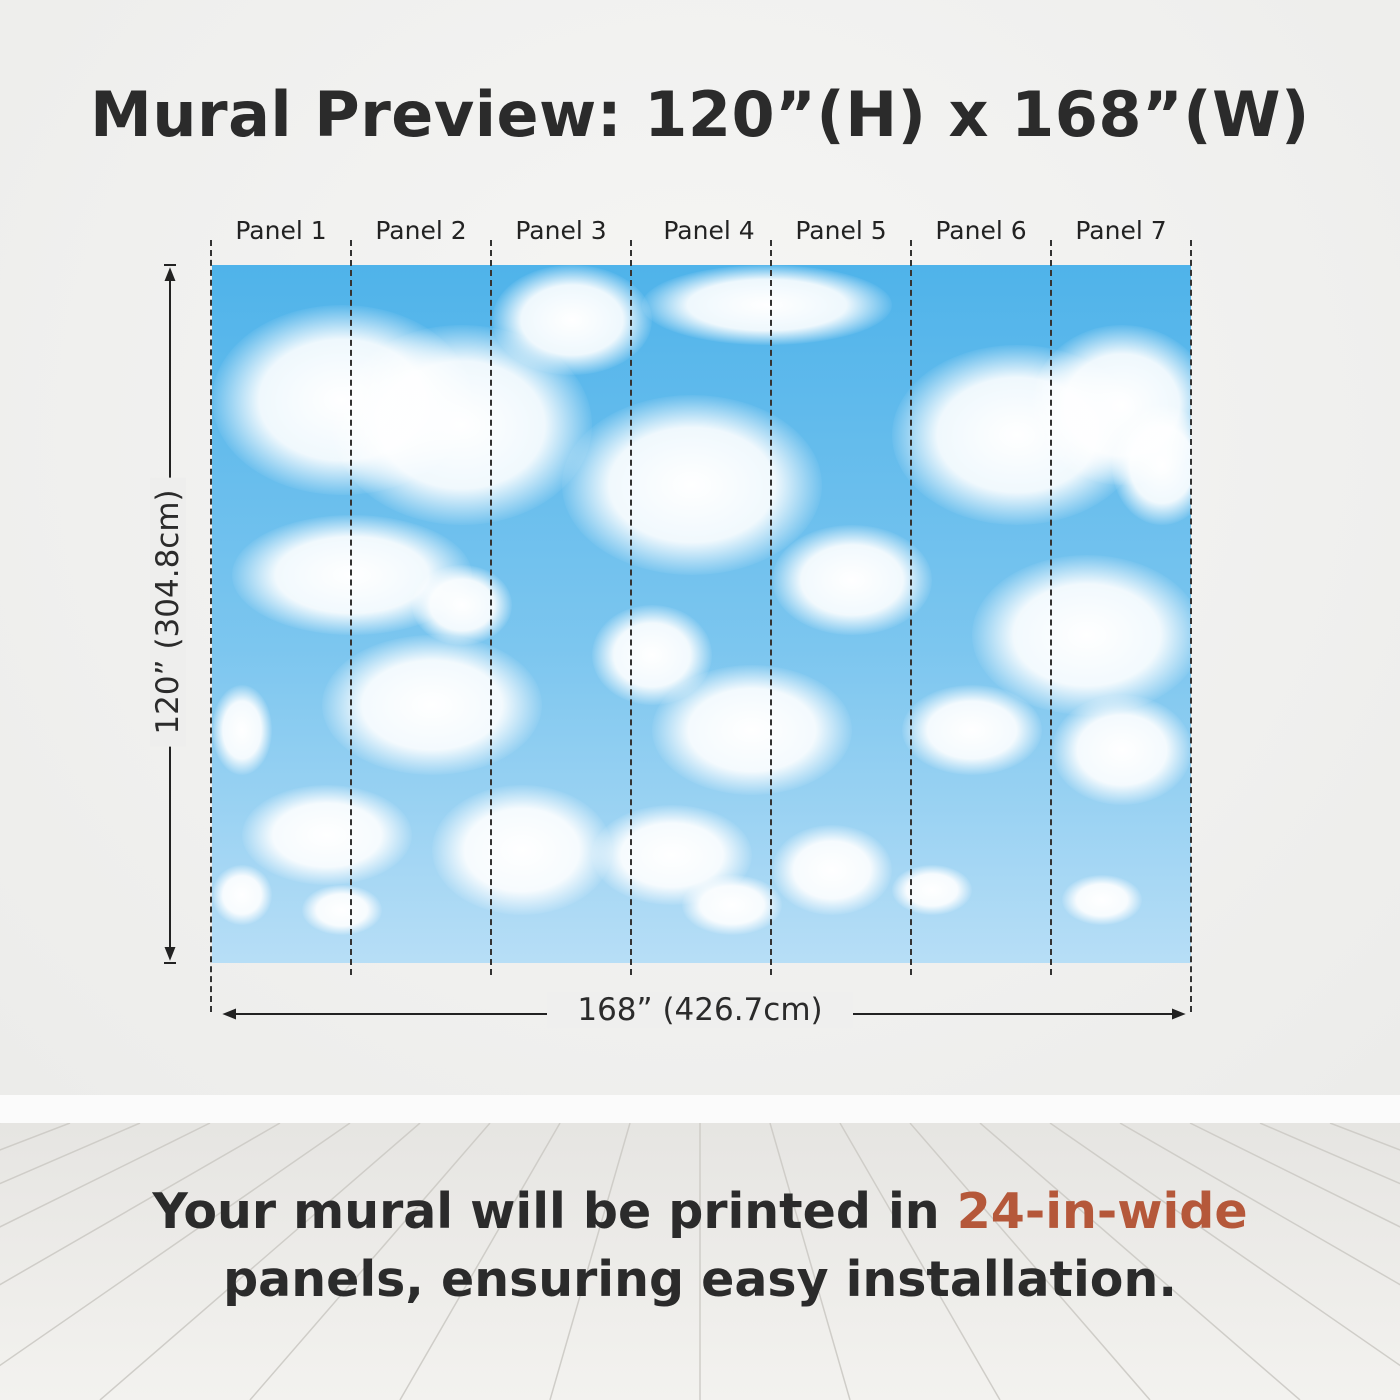 Image resolution: width=1400 pixels, height=1400 pixels. I want to click on caption-text-end: panels, ensuring easy installation., so click(700, 1279).